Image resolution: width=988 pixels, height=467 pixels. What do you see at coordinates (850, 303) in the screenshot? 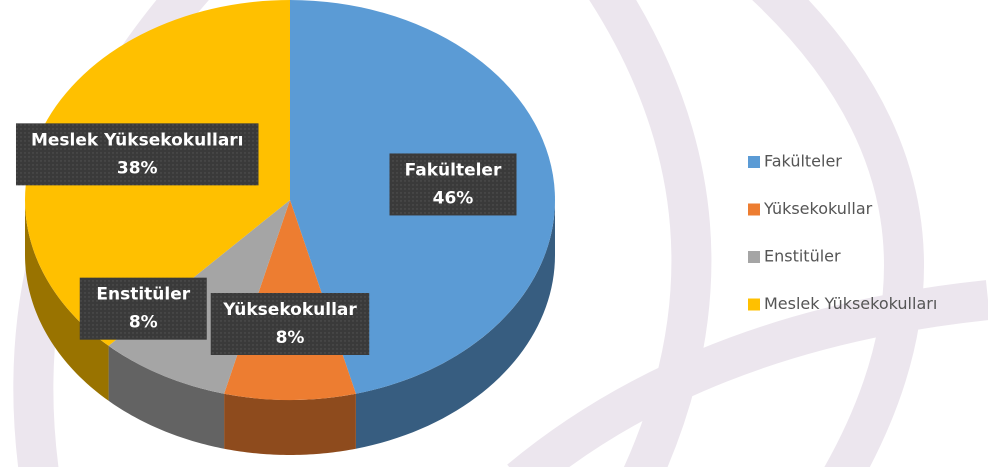
I see `legend-label: Meslek Yüksekokulları` at bounding box center [850, 303].